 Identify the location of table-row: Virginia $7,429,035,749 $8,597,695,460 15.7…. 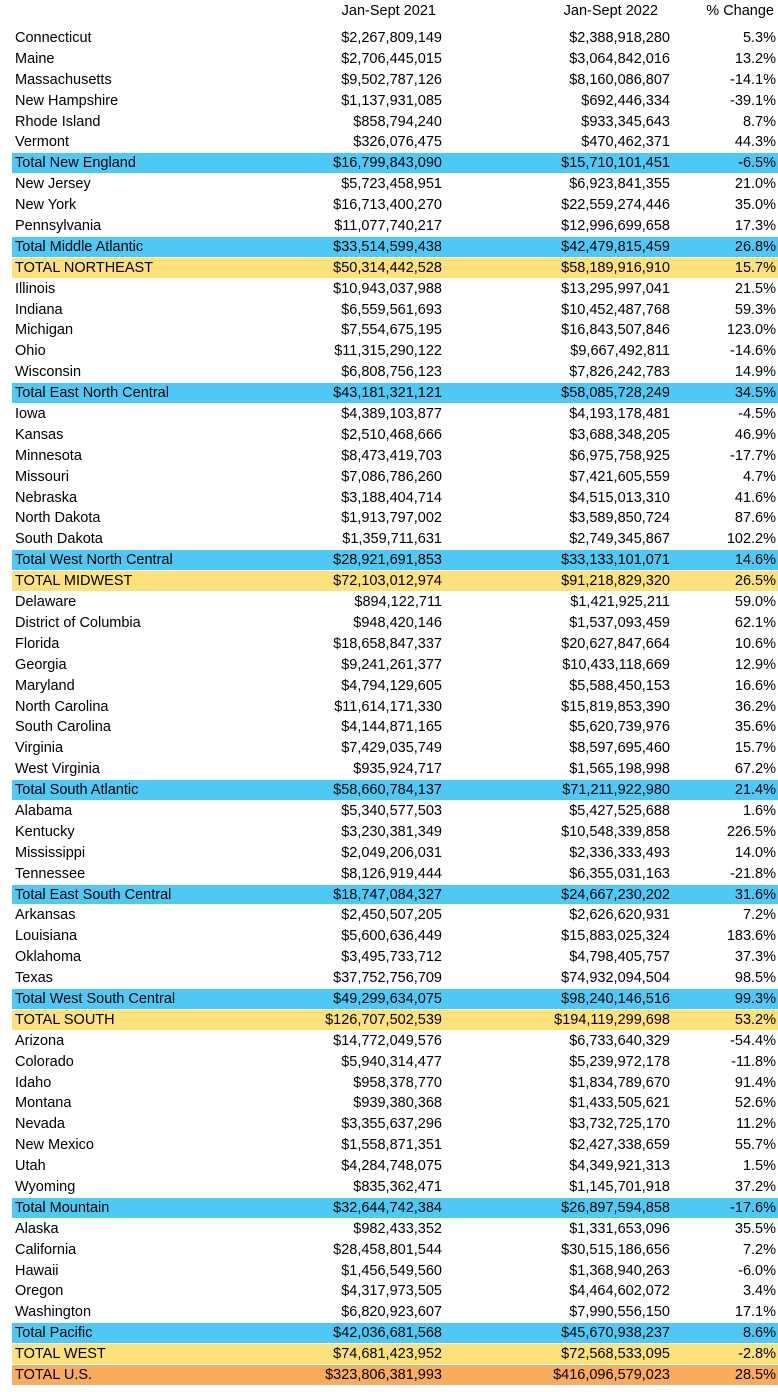
(395, 749).